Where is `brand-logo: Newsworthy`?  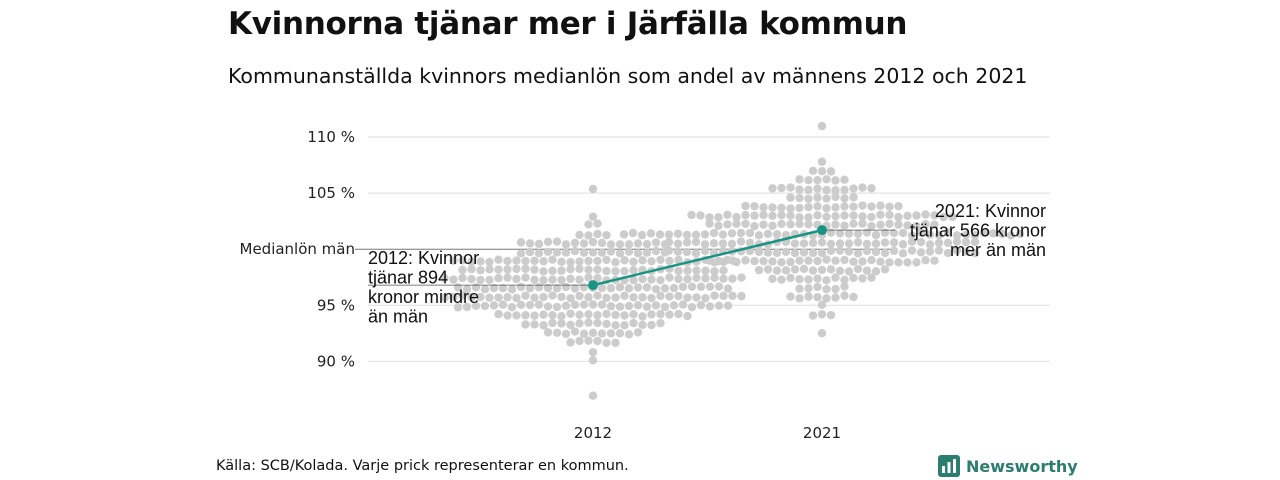 brand-logo: Newsworthy is located at coordinates (1008, 466).